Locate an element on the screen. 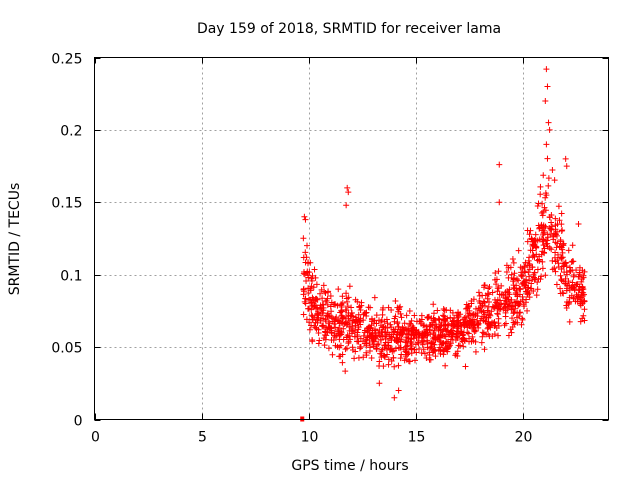  x-tick-label: 15 is located at coordinates (417, 438).